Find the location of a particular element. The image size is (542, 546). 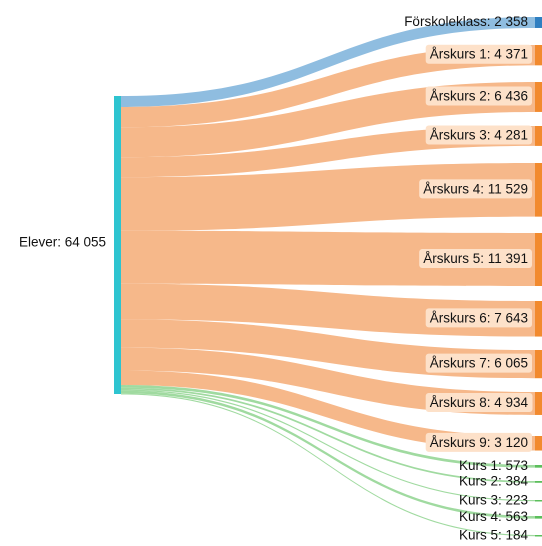

target-label-kurs-4: Kurs 4: 563 is located at coordinates (493, 516).